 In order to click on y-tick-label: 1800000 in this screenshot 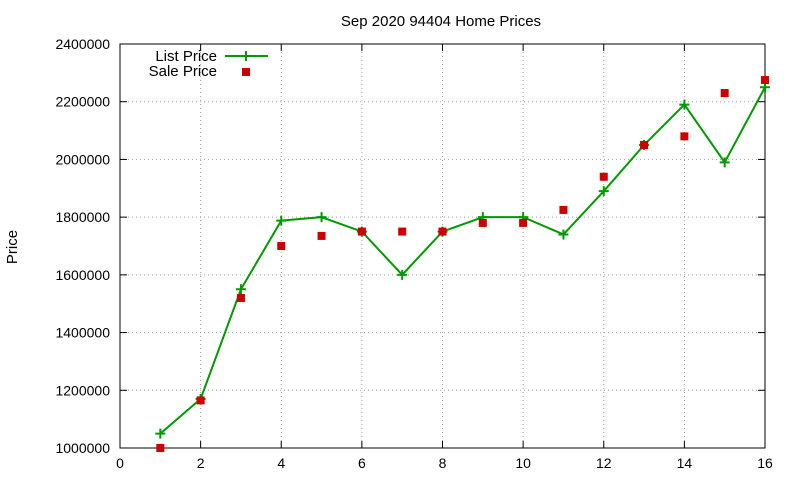, I will do `click(82, 217)`.